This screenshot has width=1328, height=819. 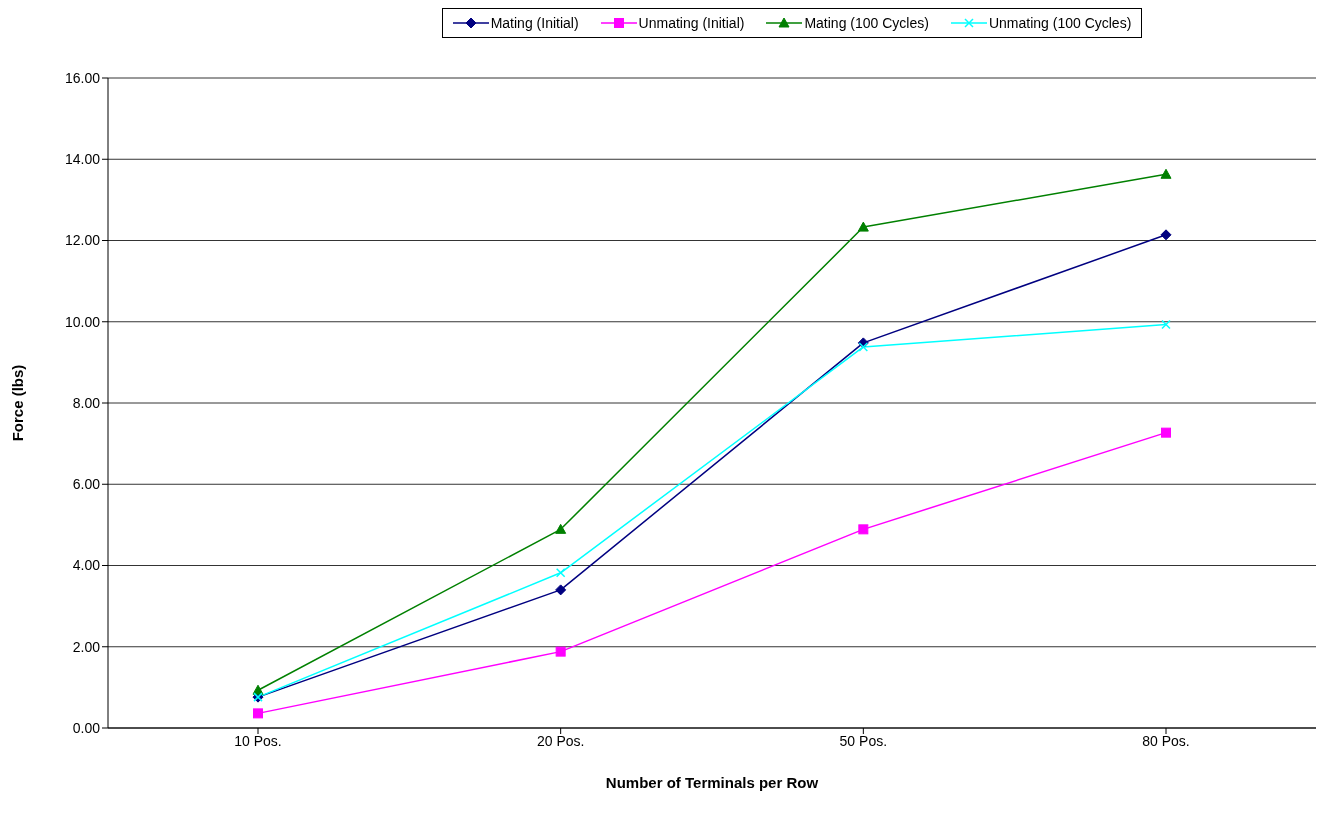 What do you see at coordinates (82, 159) in the screenshot?
I see `y-tick-label: 14.00` at bounding box center [82, 159].